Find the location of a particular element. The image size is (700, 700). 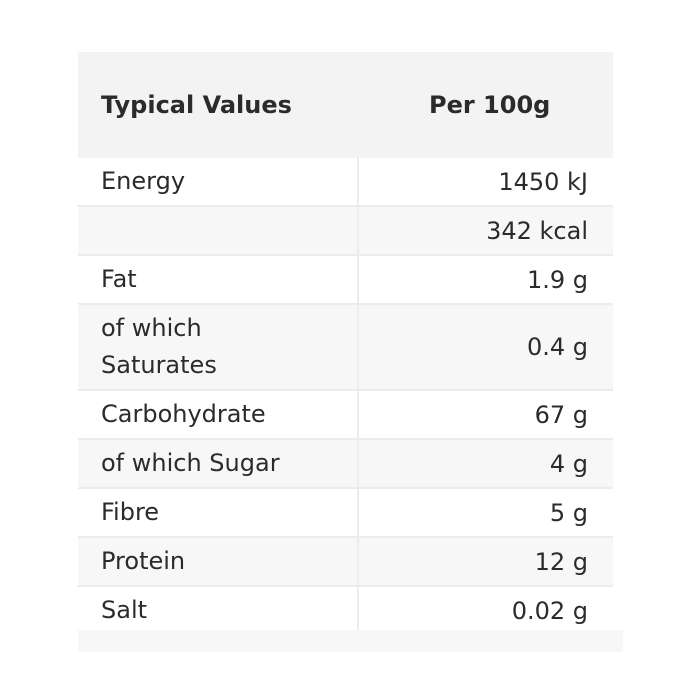

row-label: Carbohydrate is located at coordinates (218, 414).